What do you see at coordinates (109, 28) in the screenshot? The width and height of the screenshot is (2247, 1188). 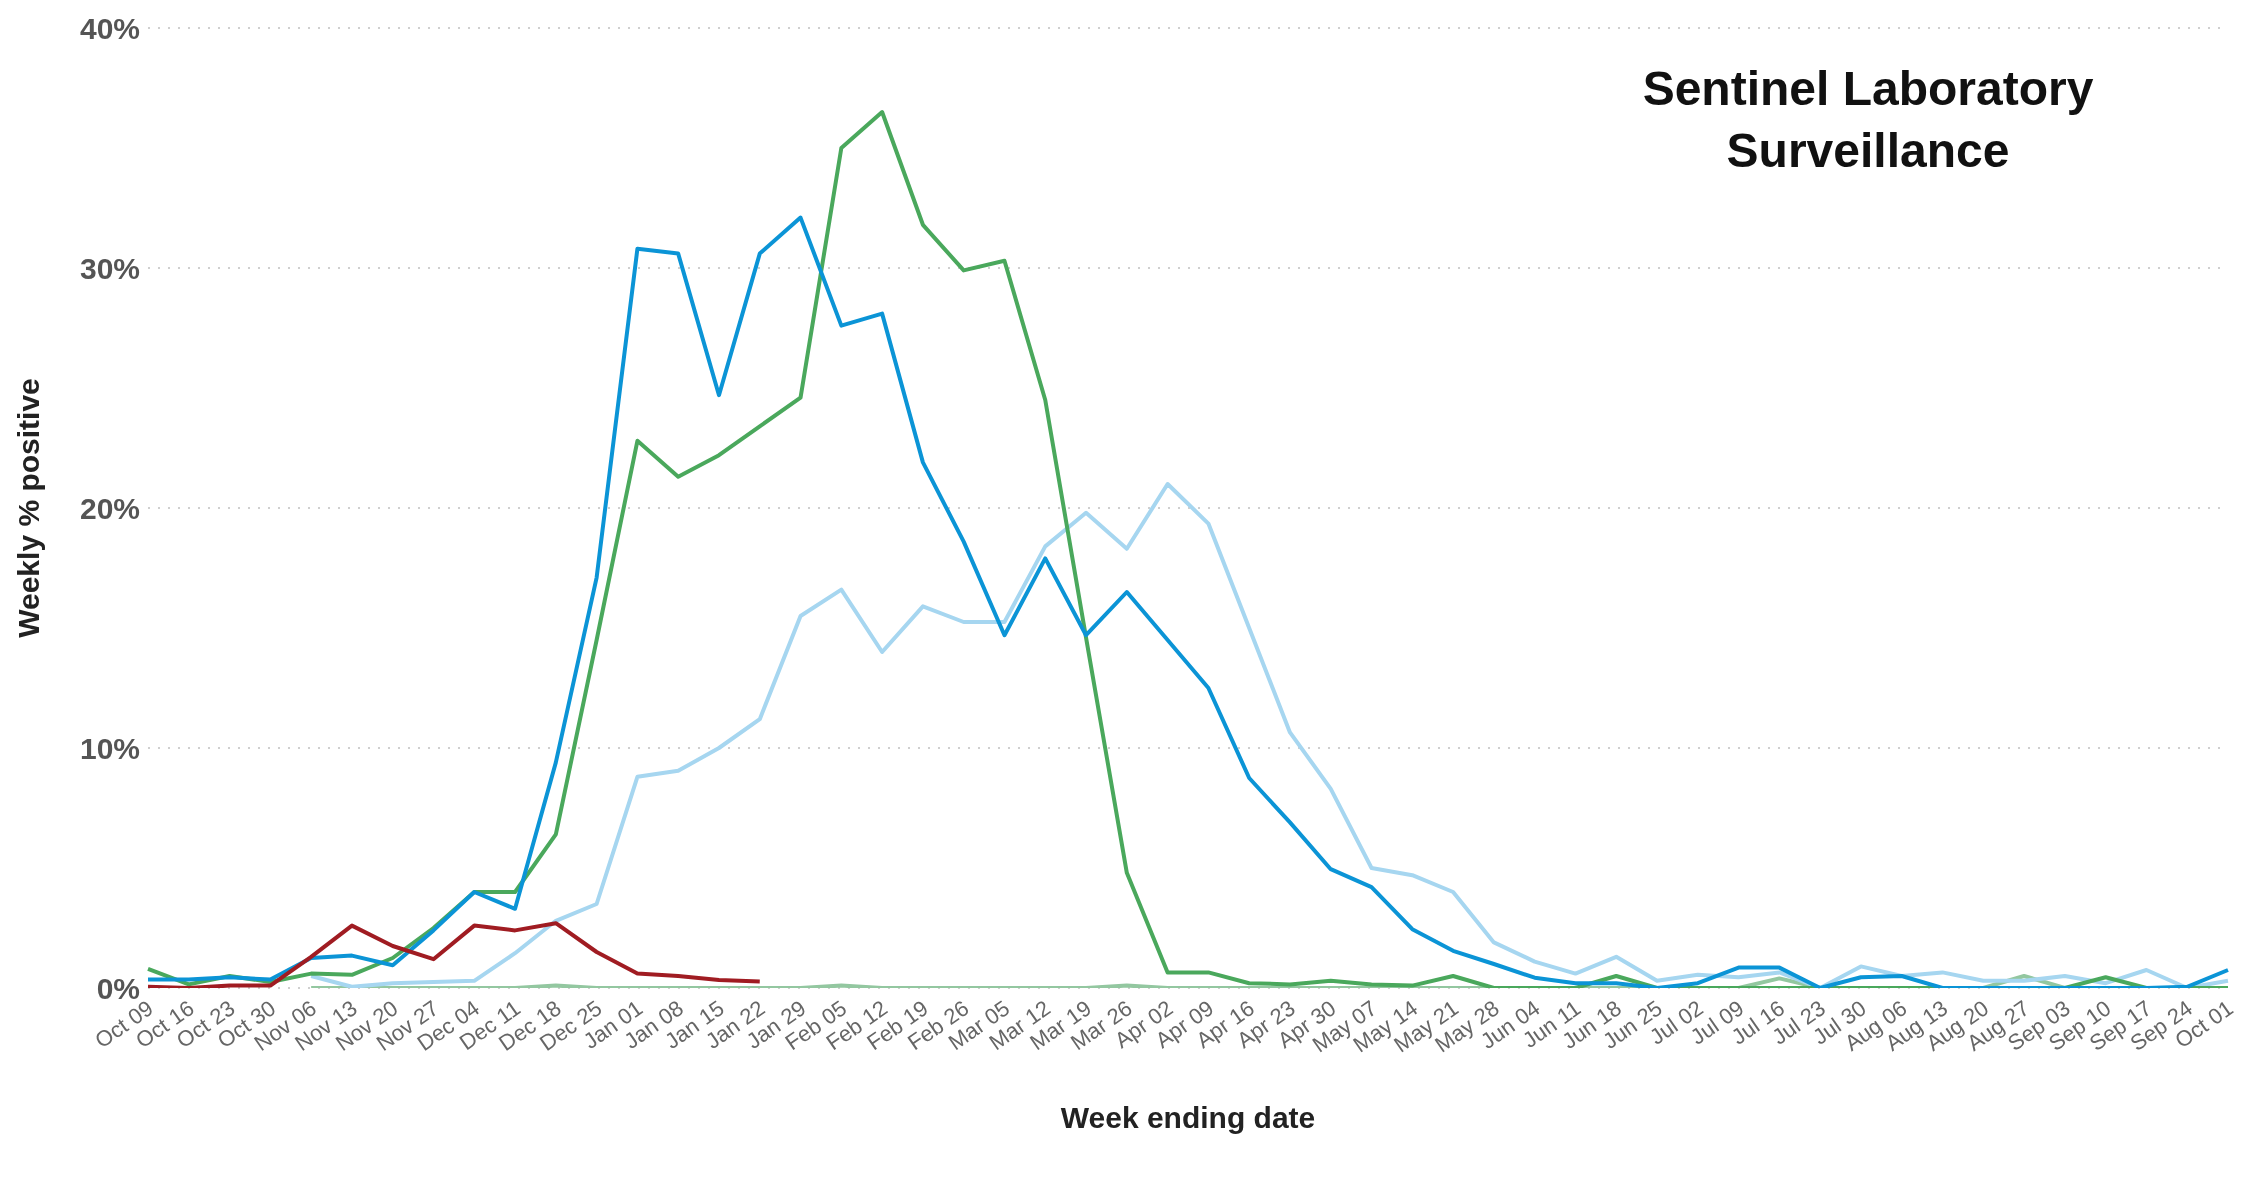 I see `y-tick-label: 40%` at bounding box center [109, 28].